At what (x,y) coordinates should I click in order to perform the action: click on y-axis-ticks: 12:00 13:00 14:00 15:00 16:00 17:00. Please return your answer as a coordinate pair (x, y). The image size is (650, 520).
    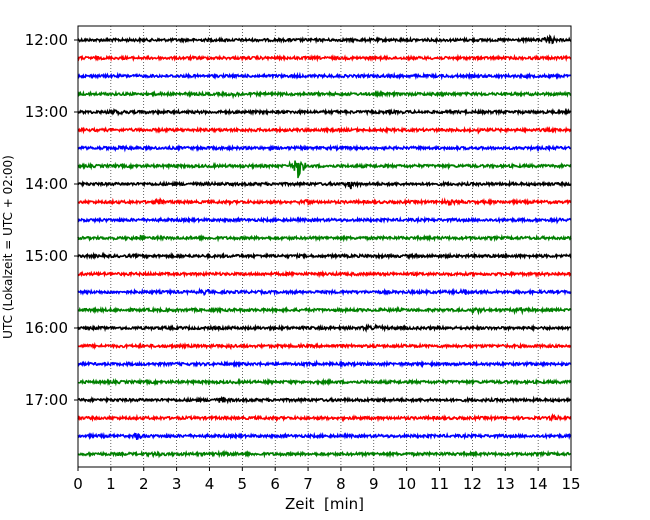
    Looking at the image, I should click on (51, 220).